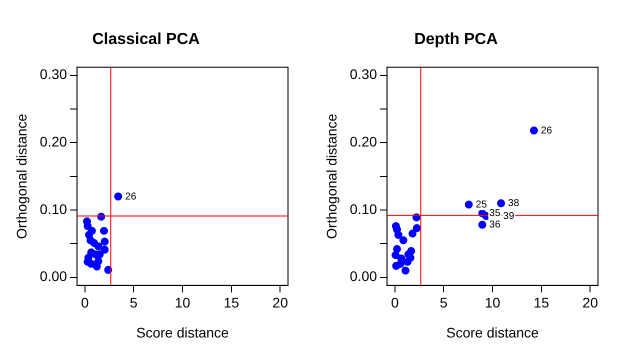  What do you see at coordinates (495, 225) in the screenshot?
I see `annotation: 36` at bounding box center [495, 225].